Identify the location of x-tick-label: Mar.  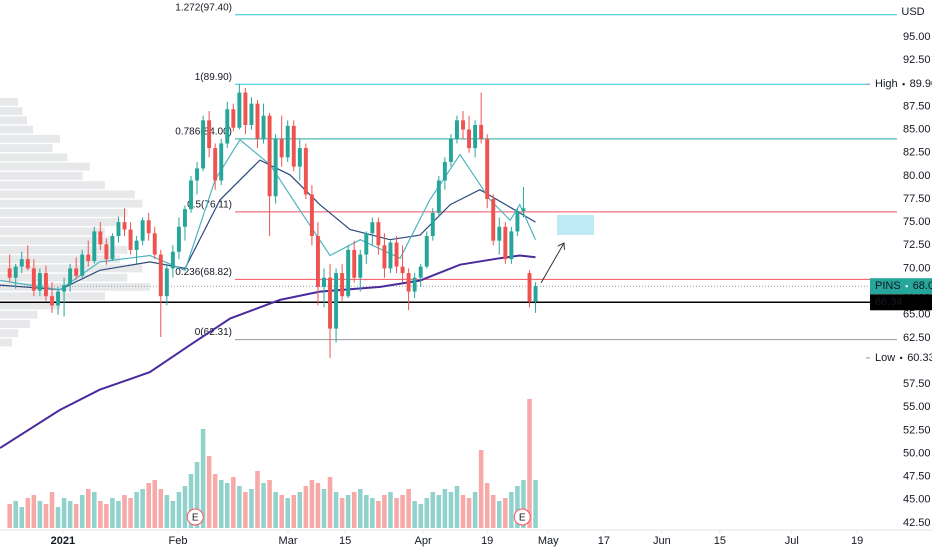
(288, 541).